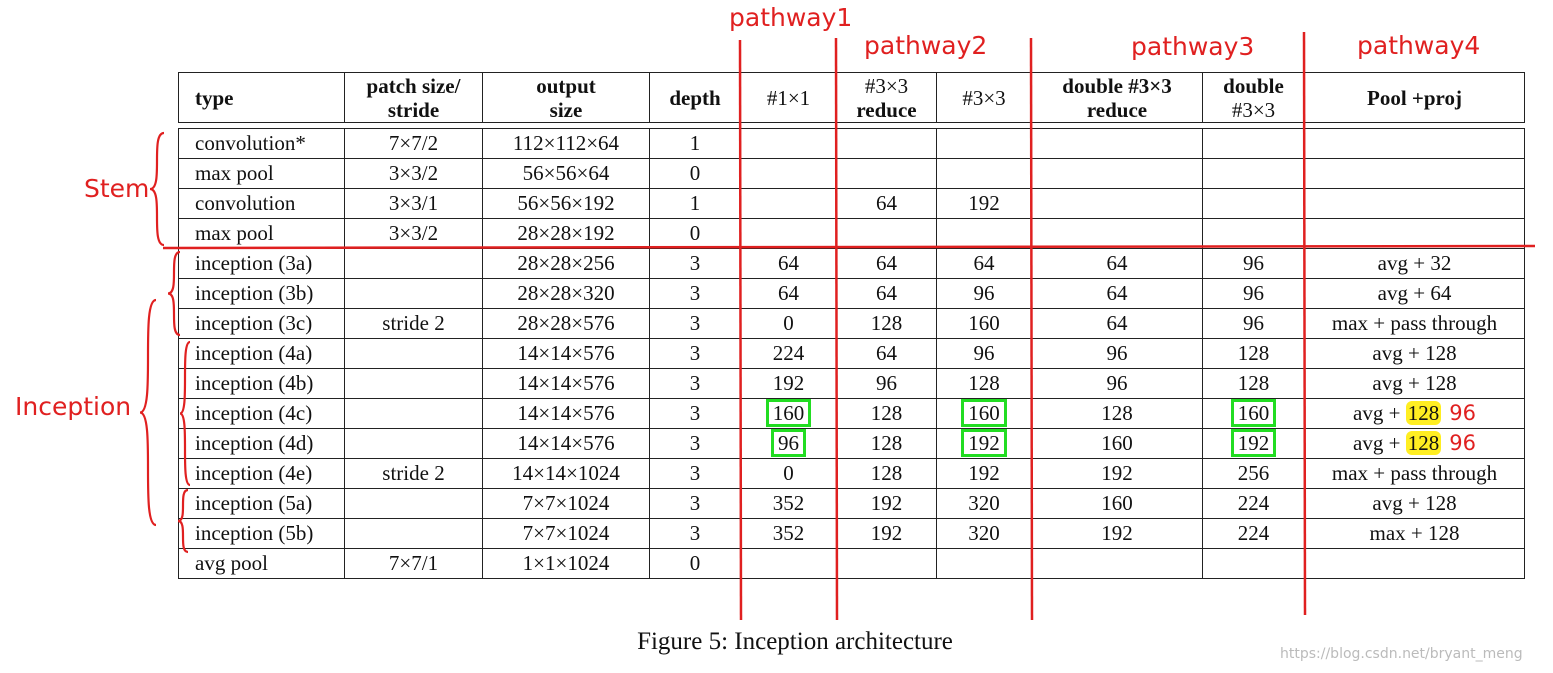 This screenshot has width=1553, height=673. I want to click on table-cell: convolution*, so click(261, 143).